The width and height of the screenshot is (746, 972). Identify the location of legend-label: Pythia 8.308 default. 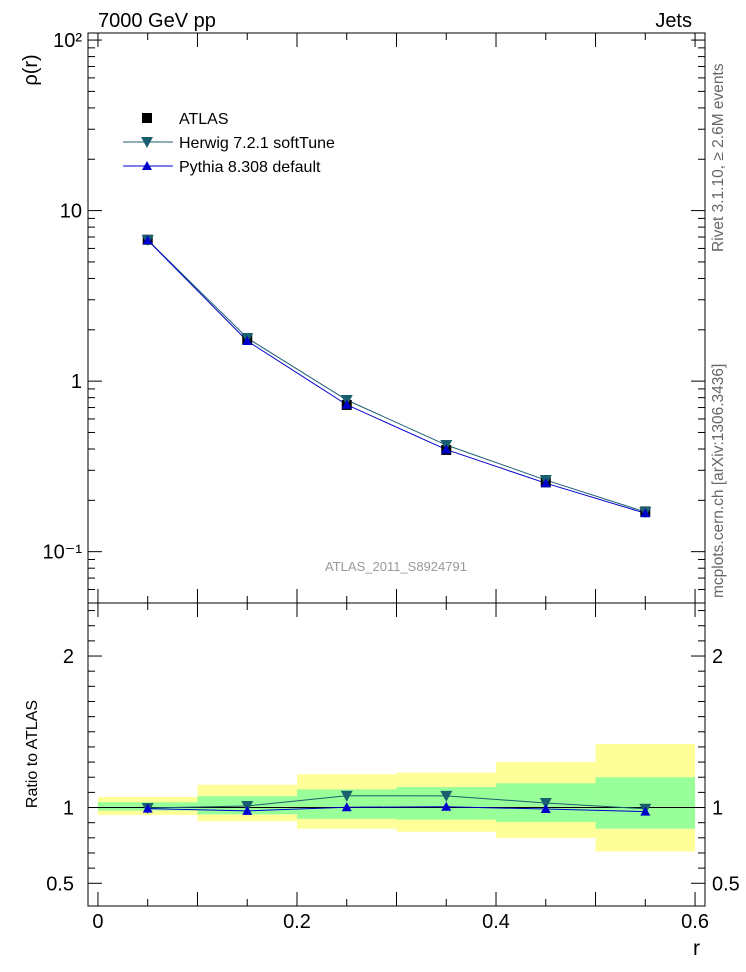
(250, 167).